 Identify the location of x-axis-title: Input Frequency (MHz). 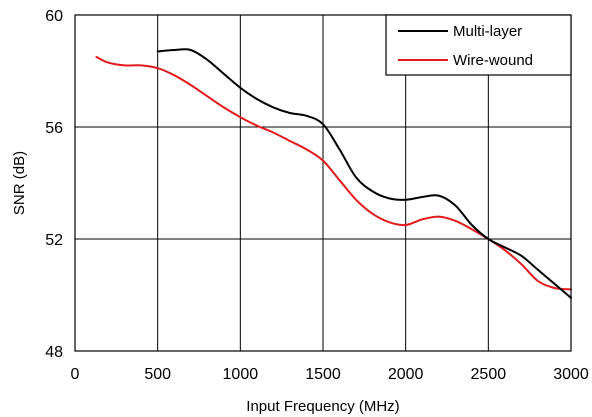
(322, 406).